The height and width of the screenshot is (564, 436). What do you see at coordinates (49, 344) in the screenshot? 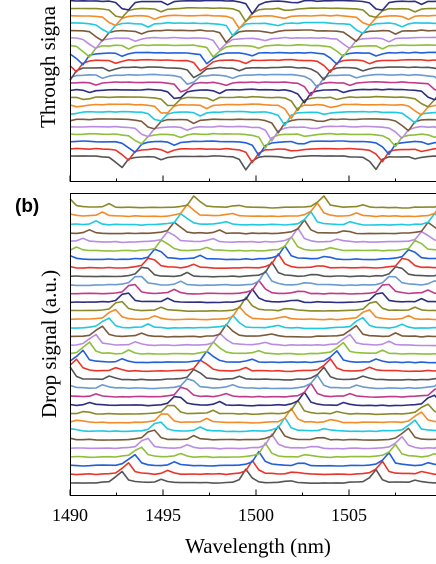
I see `panel-b-y-axis-title: Drop signal (a.u.)` at bounding box center [49, 344].